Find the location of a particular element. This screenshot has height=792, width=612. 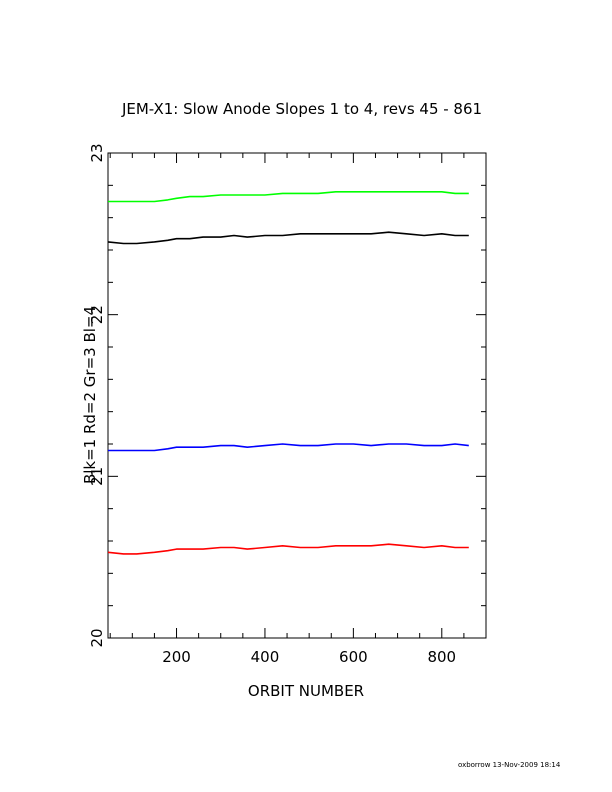

x-axis-label: ORBIT NUMBER is located at coordinates (306, 691).